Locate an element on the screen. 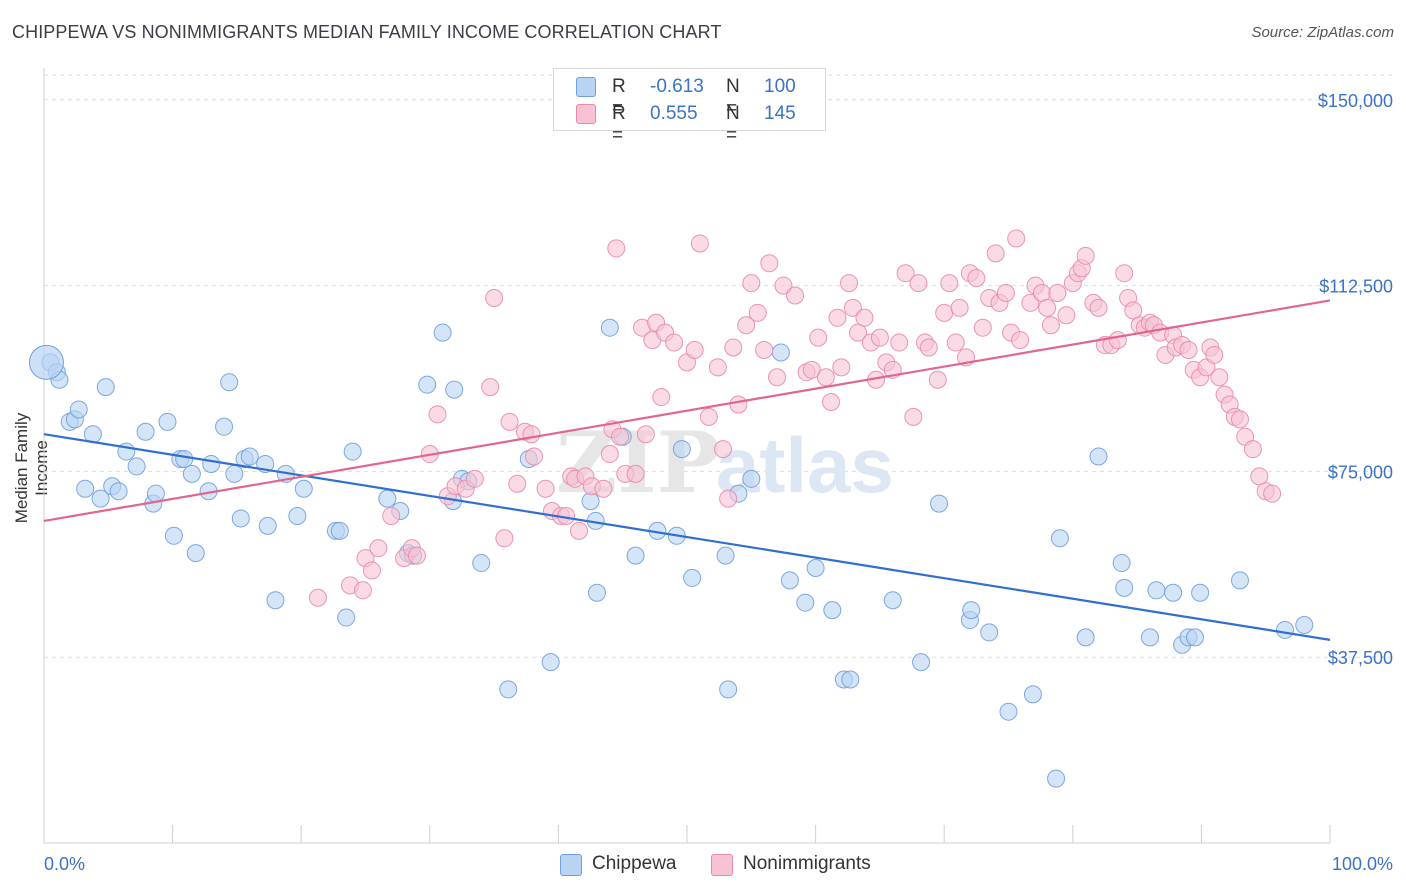 This screenshot has height=892, width=1406. chippewa-point-large is located at coordinates (46, 362).